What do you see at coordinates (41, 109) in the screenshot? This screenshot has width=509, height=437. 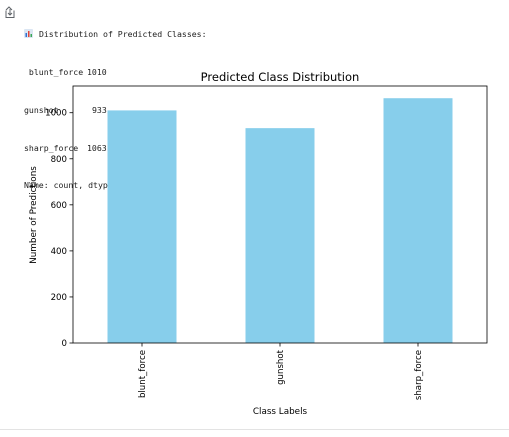 I see `output-row-label: gunshot` at bounding box center [41, 109].